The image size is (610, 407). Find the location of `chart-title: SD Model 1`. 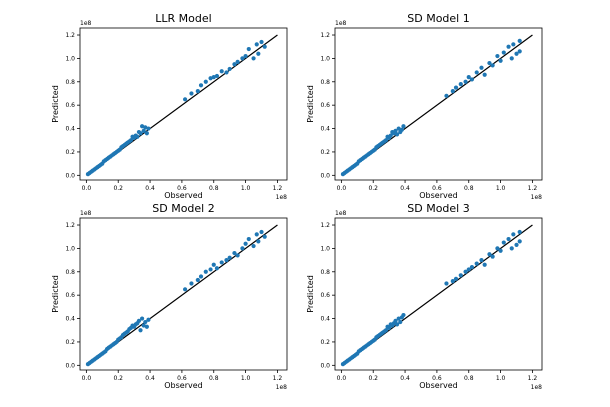

chart-title: SD Model 1 is located at coordinates (438, 18).